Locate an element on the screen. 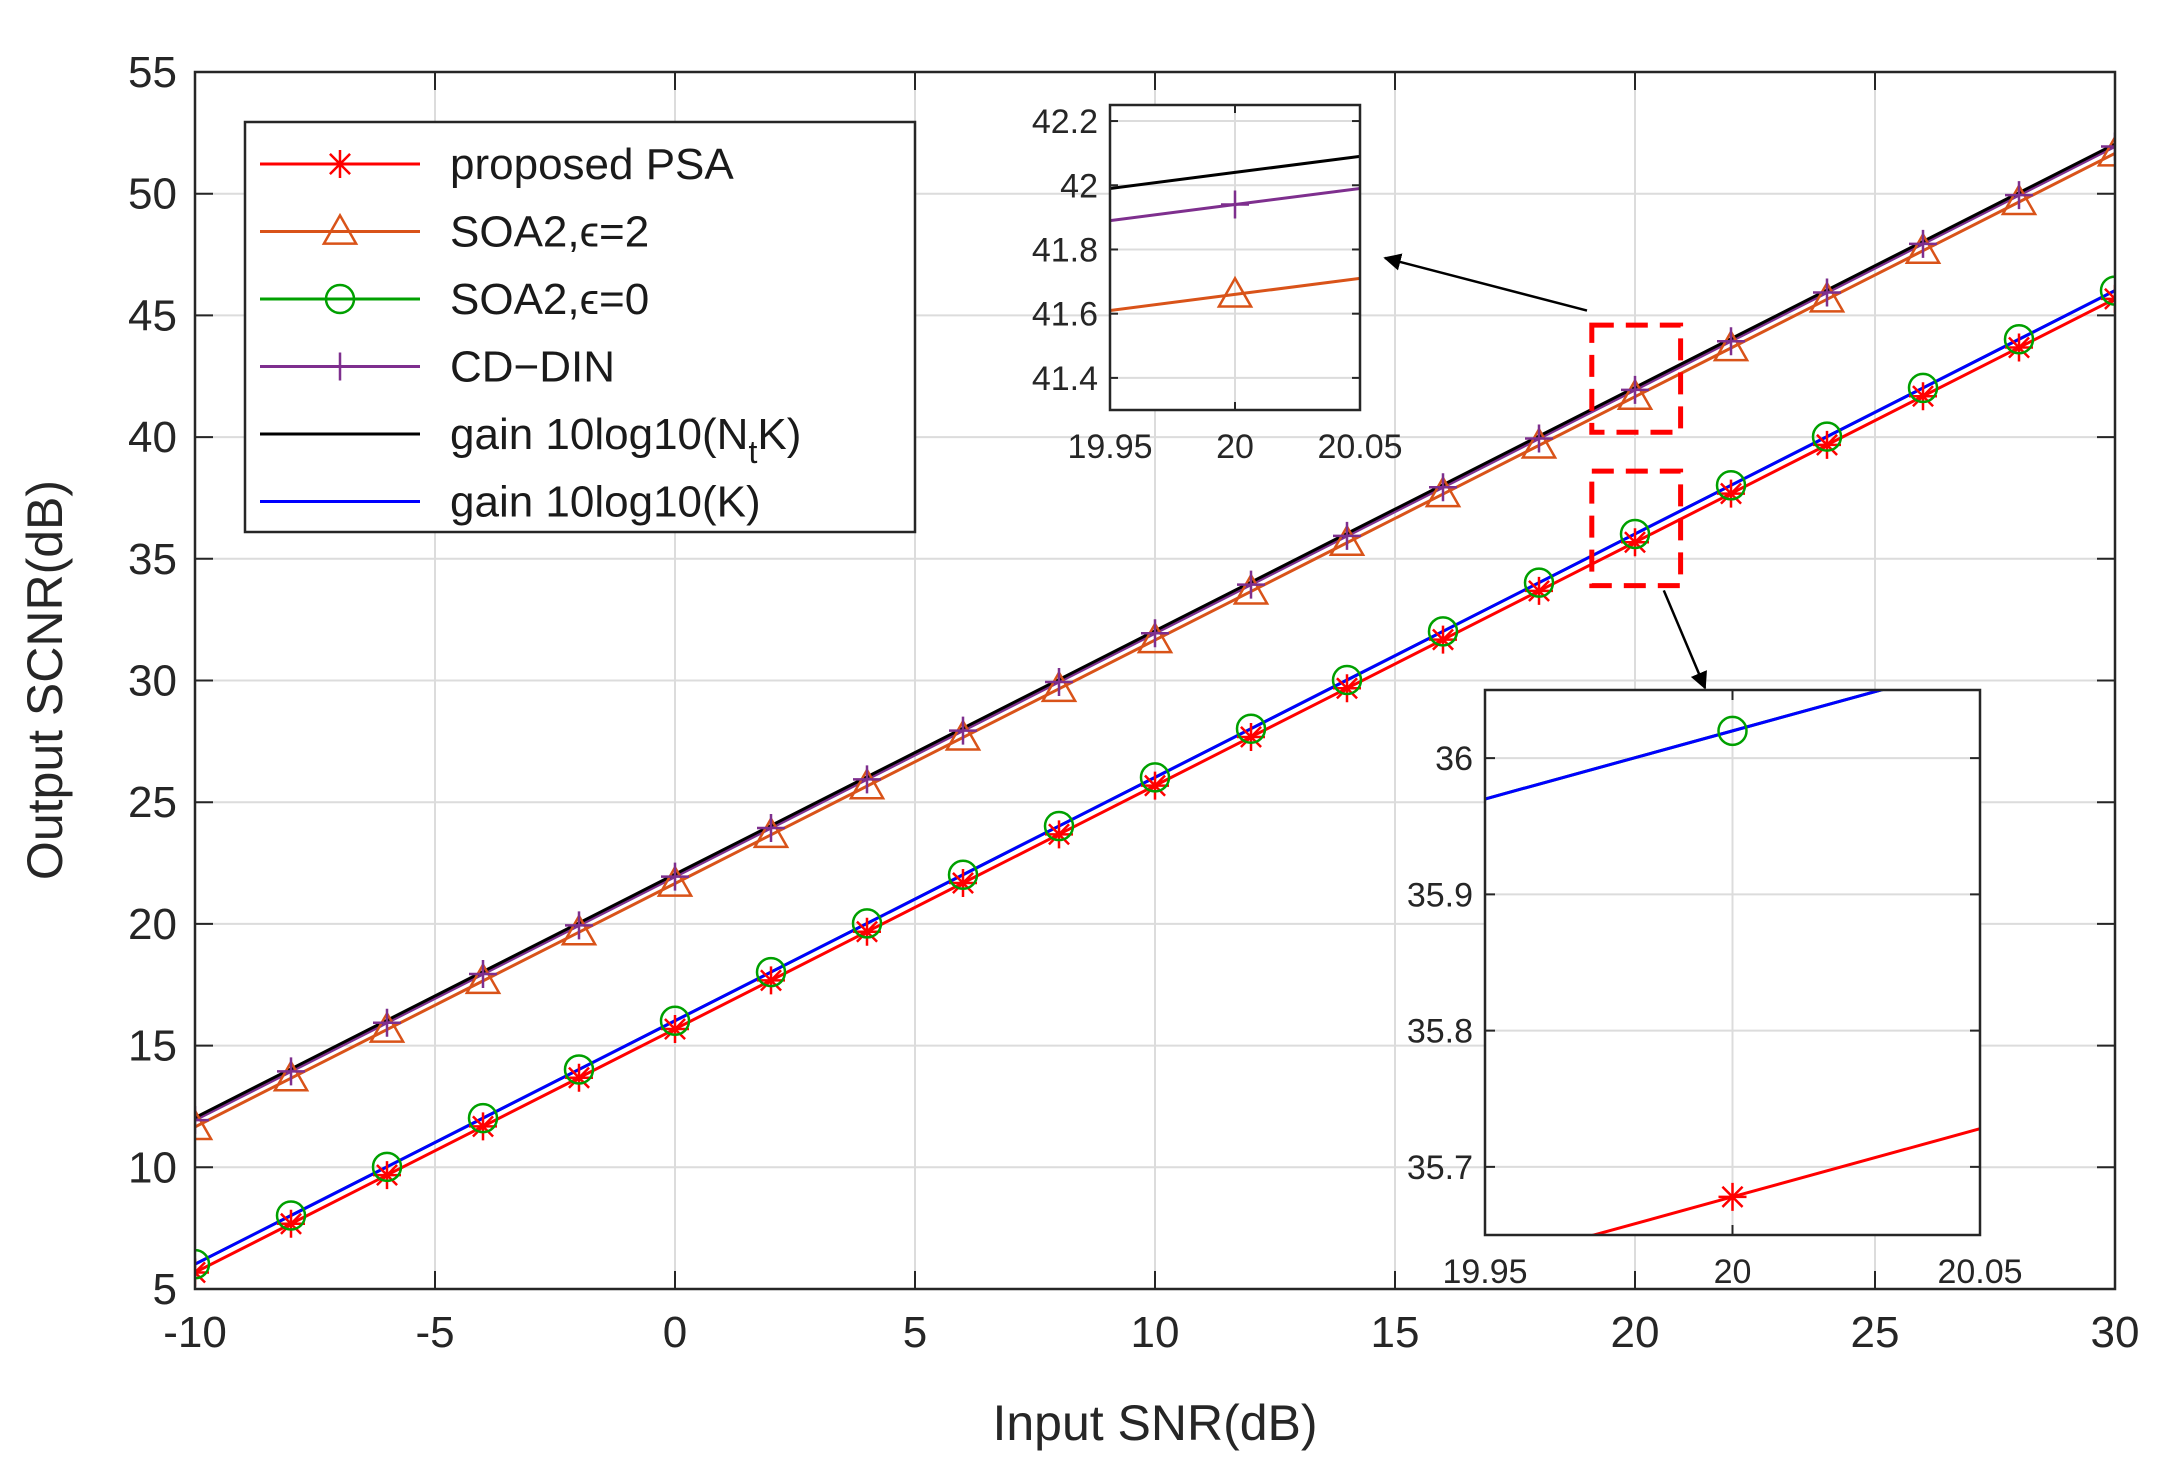 This screenshot has height=1467, width=2165. inset2-y-tick-label-1: 35.8 is located at coordinates (1440, 1032).